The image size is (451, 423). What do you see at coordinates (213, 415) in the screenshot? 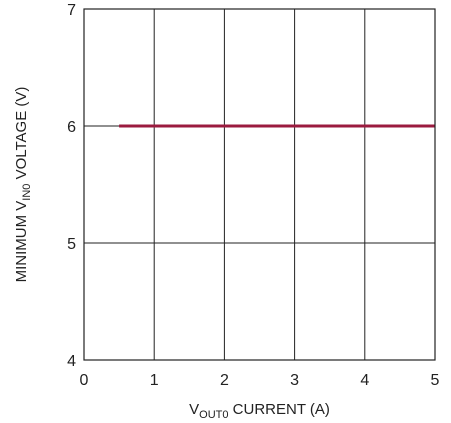
I see `x-axis-label-sub: OUT0` at bounding box center [213, 415].